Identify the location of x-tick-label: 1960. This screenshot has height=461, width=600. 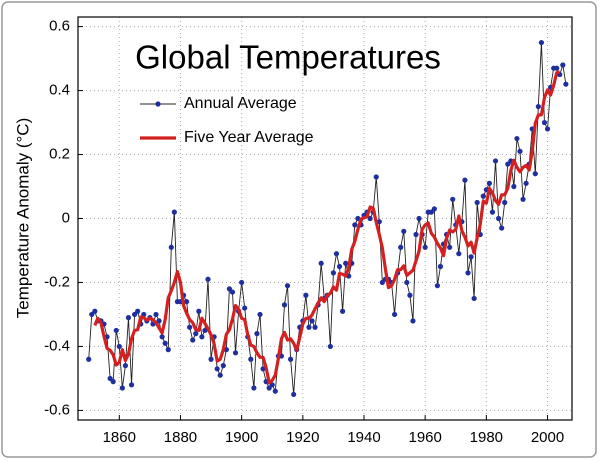
(424, 437).